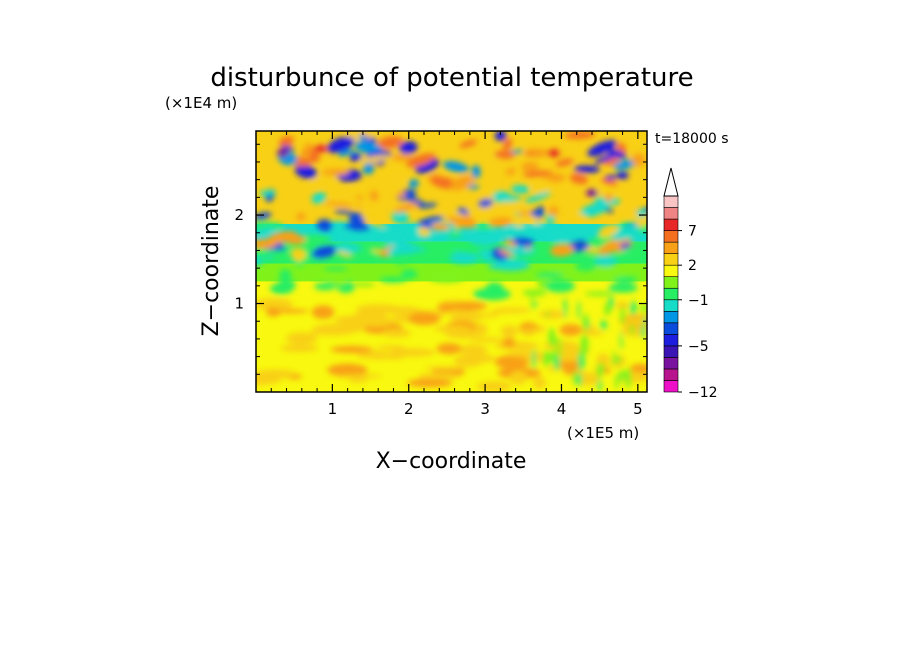  What do you see at coordinates (409, 409) in the screenshot?
I see `x-tick-label: 2` at bounding box center [409, 409].